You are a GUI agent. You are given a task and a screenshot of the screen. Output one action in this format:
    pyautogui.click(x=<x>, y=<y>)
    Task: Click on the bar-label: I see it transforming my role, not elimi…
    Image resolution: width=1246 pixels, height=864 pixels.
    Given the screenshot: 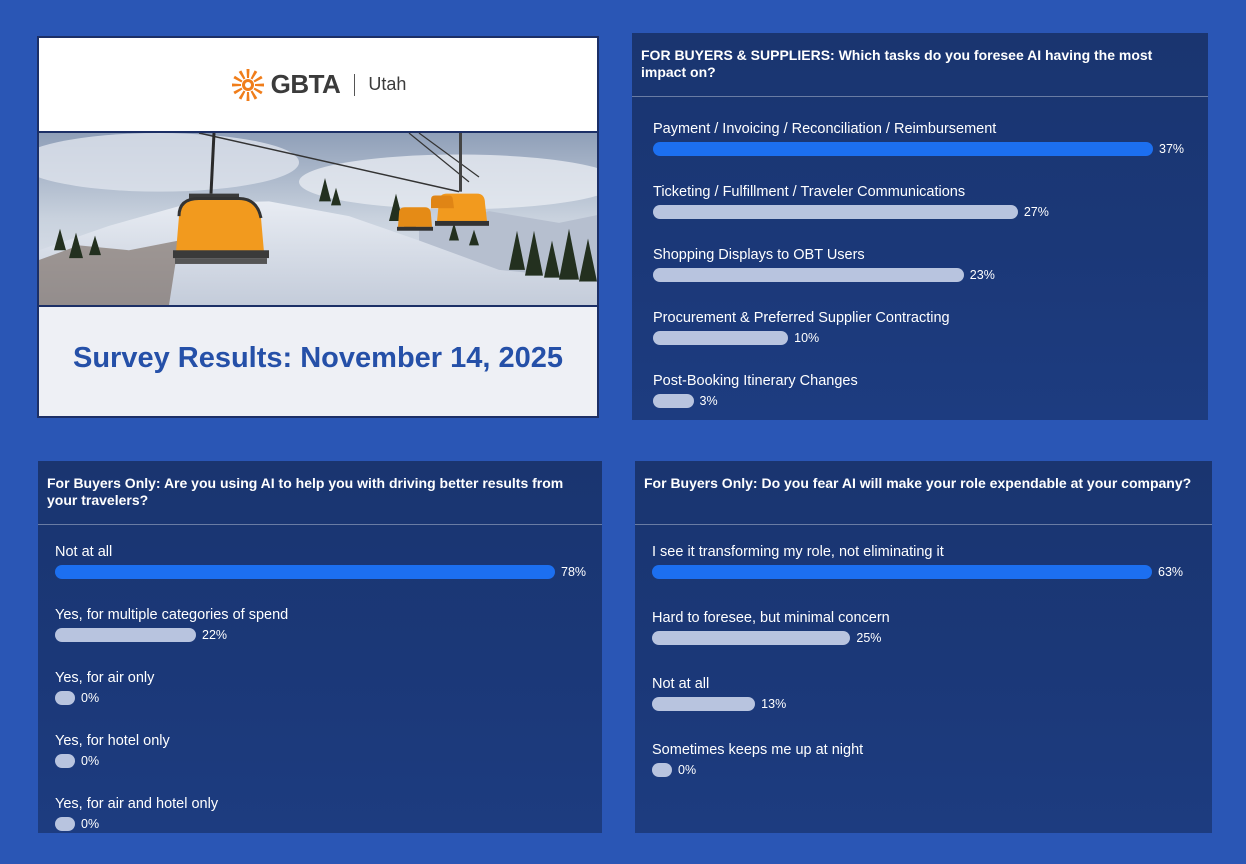 What is the action you would take?
    pyautogui.click(x=798, y=552)
    